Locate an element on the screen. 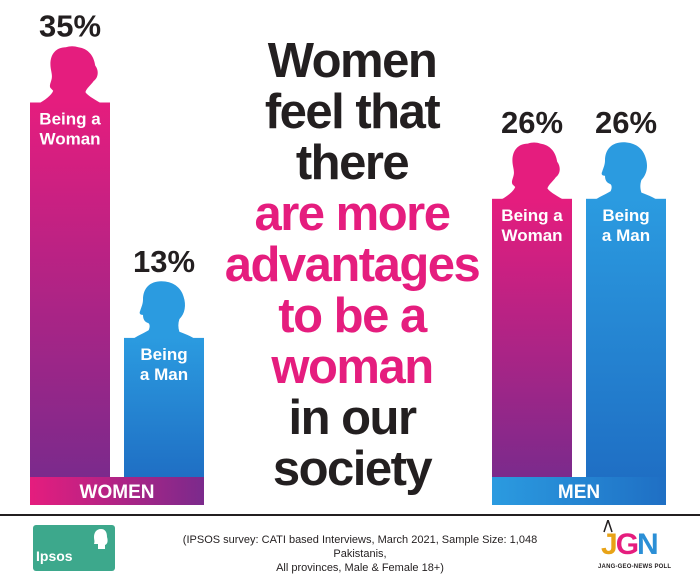  bar-men-being-a-woman is located at coordinates (532, 338).